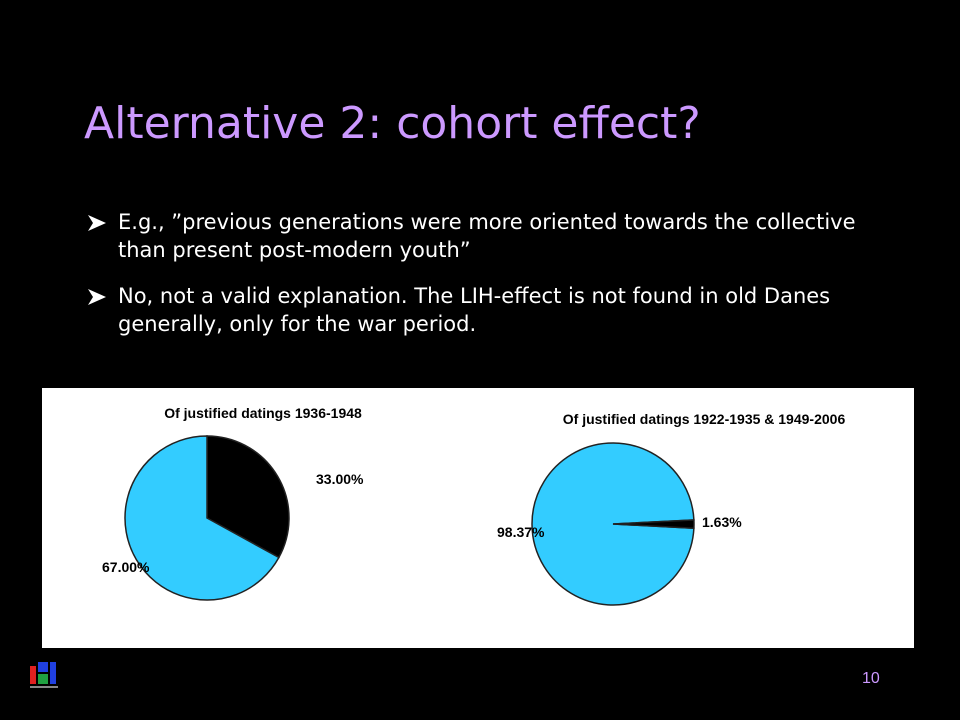  What do you see at coordinates (722, 522) in the screenshot?
I see `data-label: 1.63%` at bounding box center [722, 522].